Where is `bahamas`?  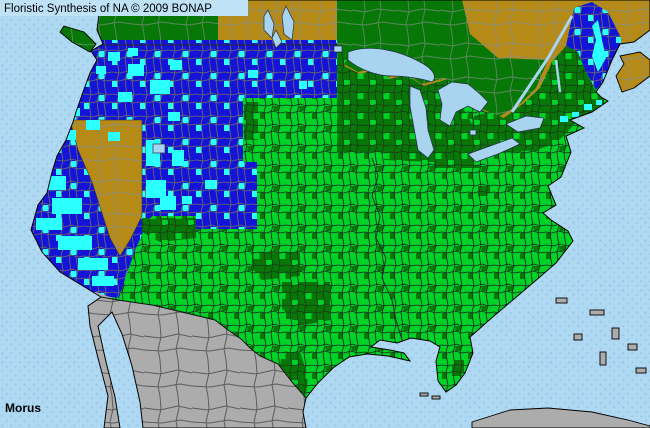
bahamas is located at coordinates (601, 335).